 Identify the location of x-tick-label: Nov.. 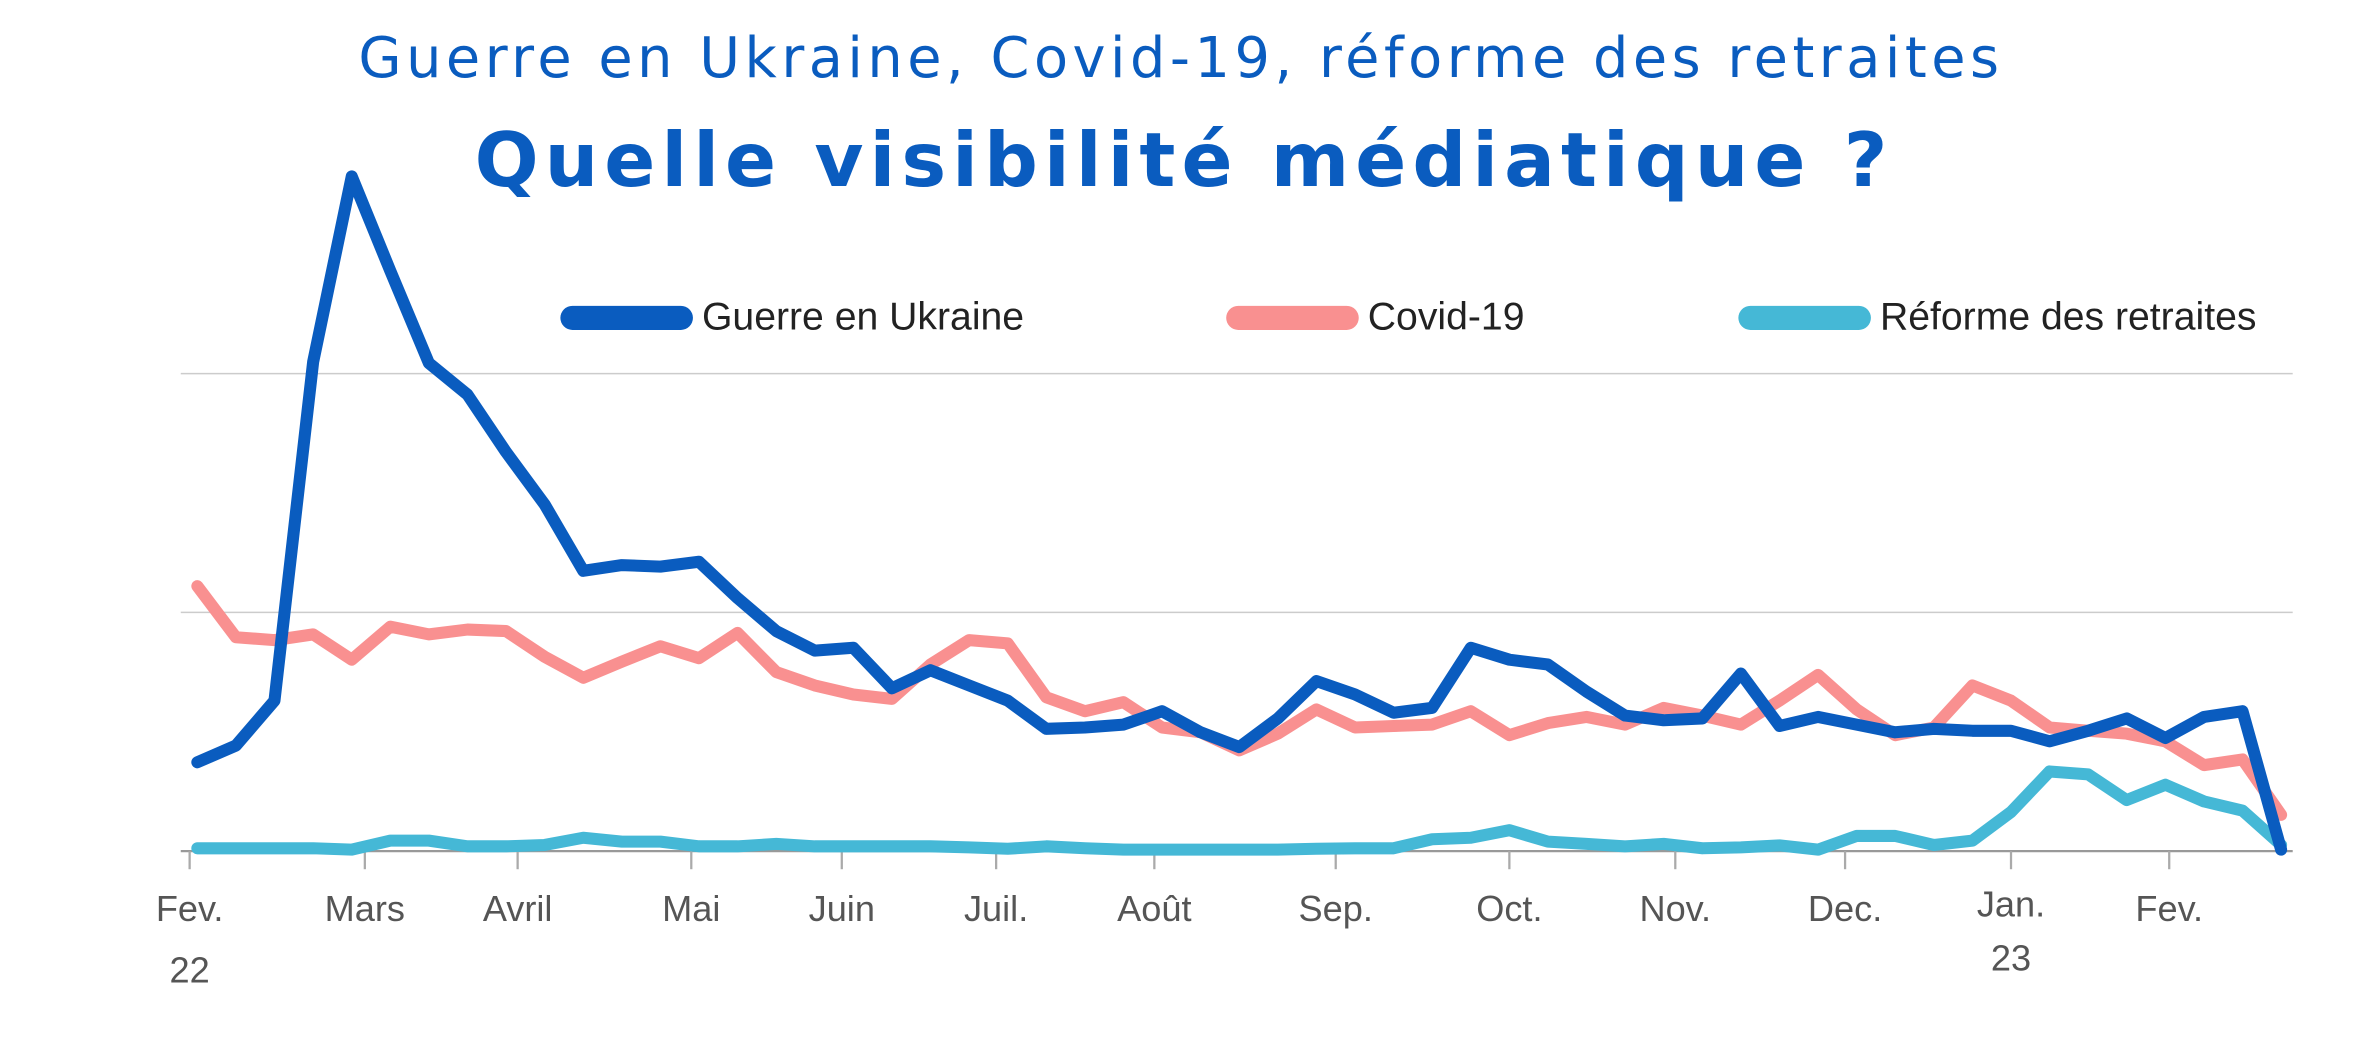
(1675, 908).